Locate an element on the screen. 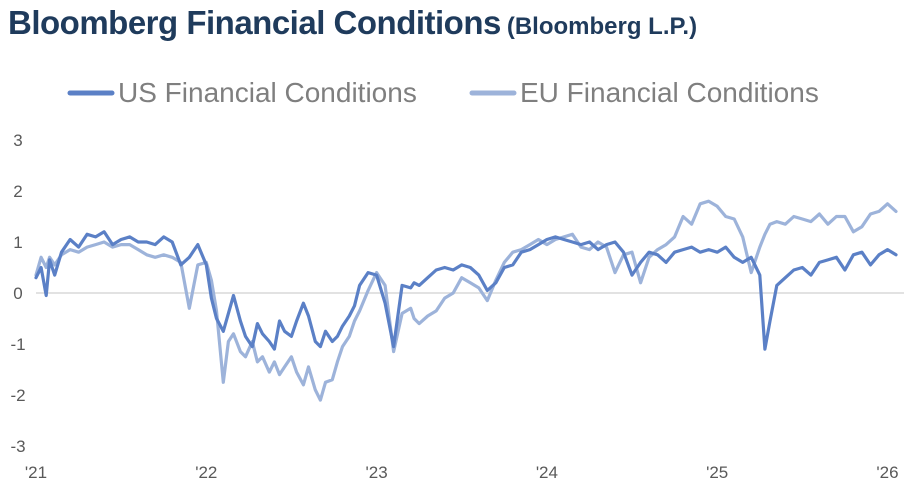 This screenshot has width=920, height=492. y-tick-label: -2 is located at coordinates (17, 395).